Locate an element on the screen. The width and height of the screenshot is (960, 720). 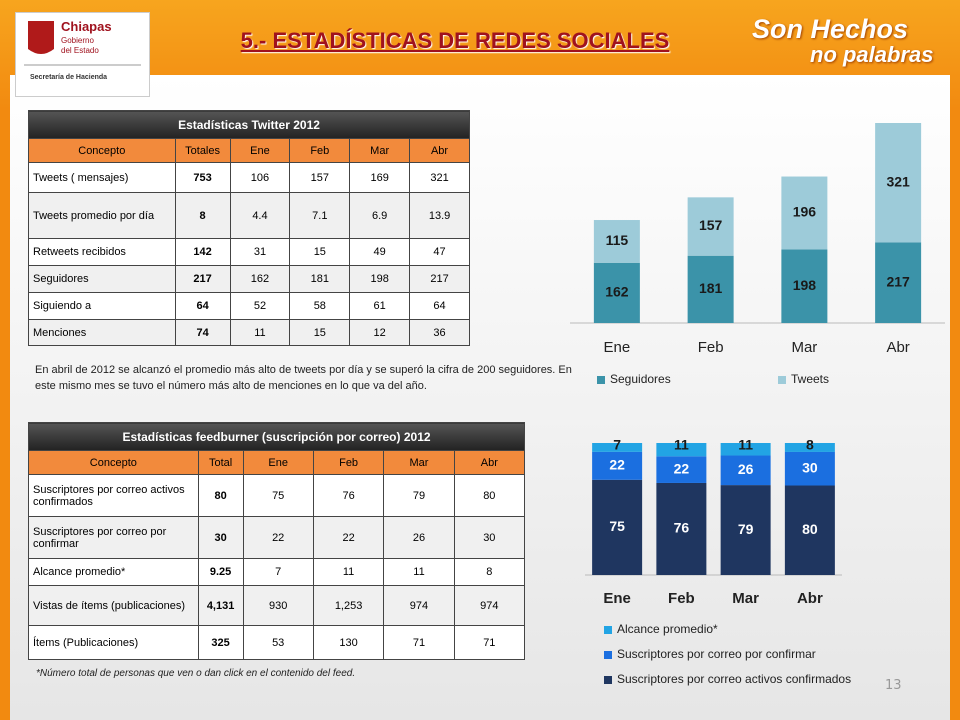
table-cell: 930 is located at coordinates (278, 605).